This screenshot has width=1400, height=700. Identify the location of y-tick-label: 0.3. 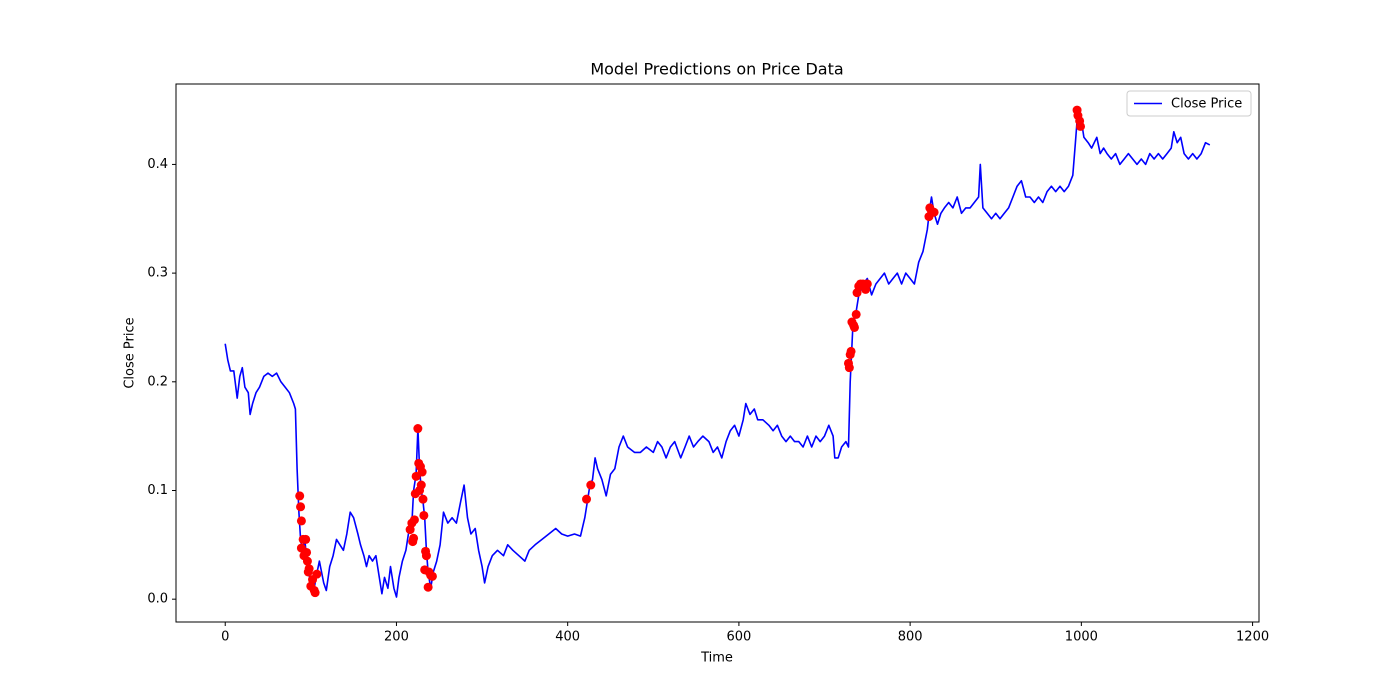
(157, 273).